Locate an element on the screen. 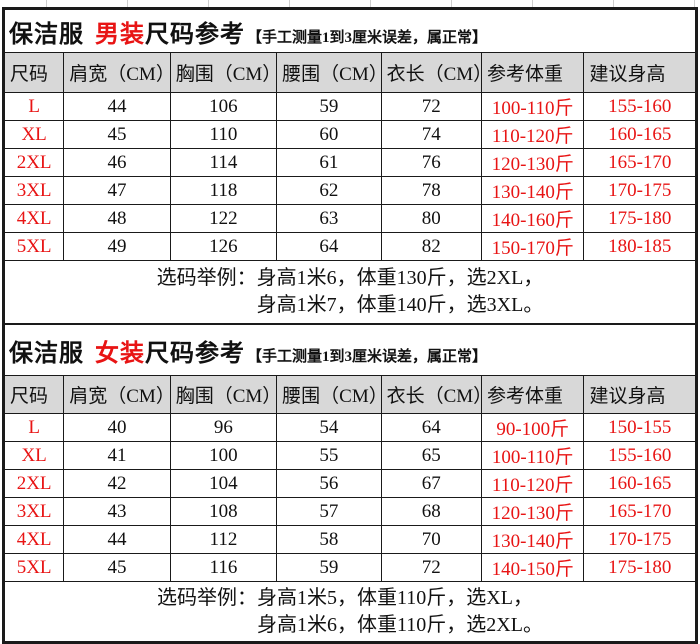 The height and width of the screenshot is (644, 700). cell-chest: 104 is located at coordinates (223, 483).